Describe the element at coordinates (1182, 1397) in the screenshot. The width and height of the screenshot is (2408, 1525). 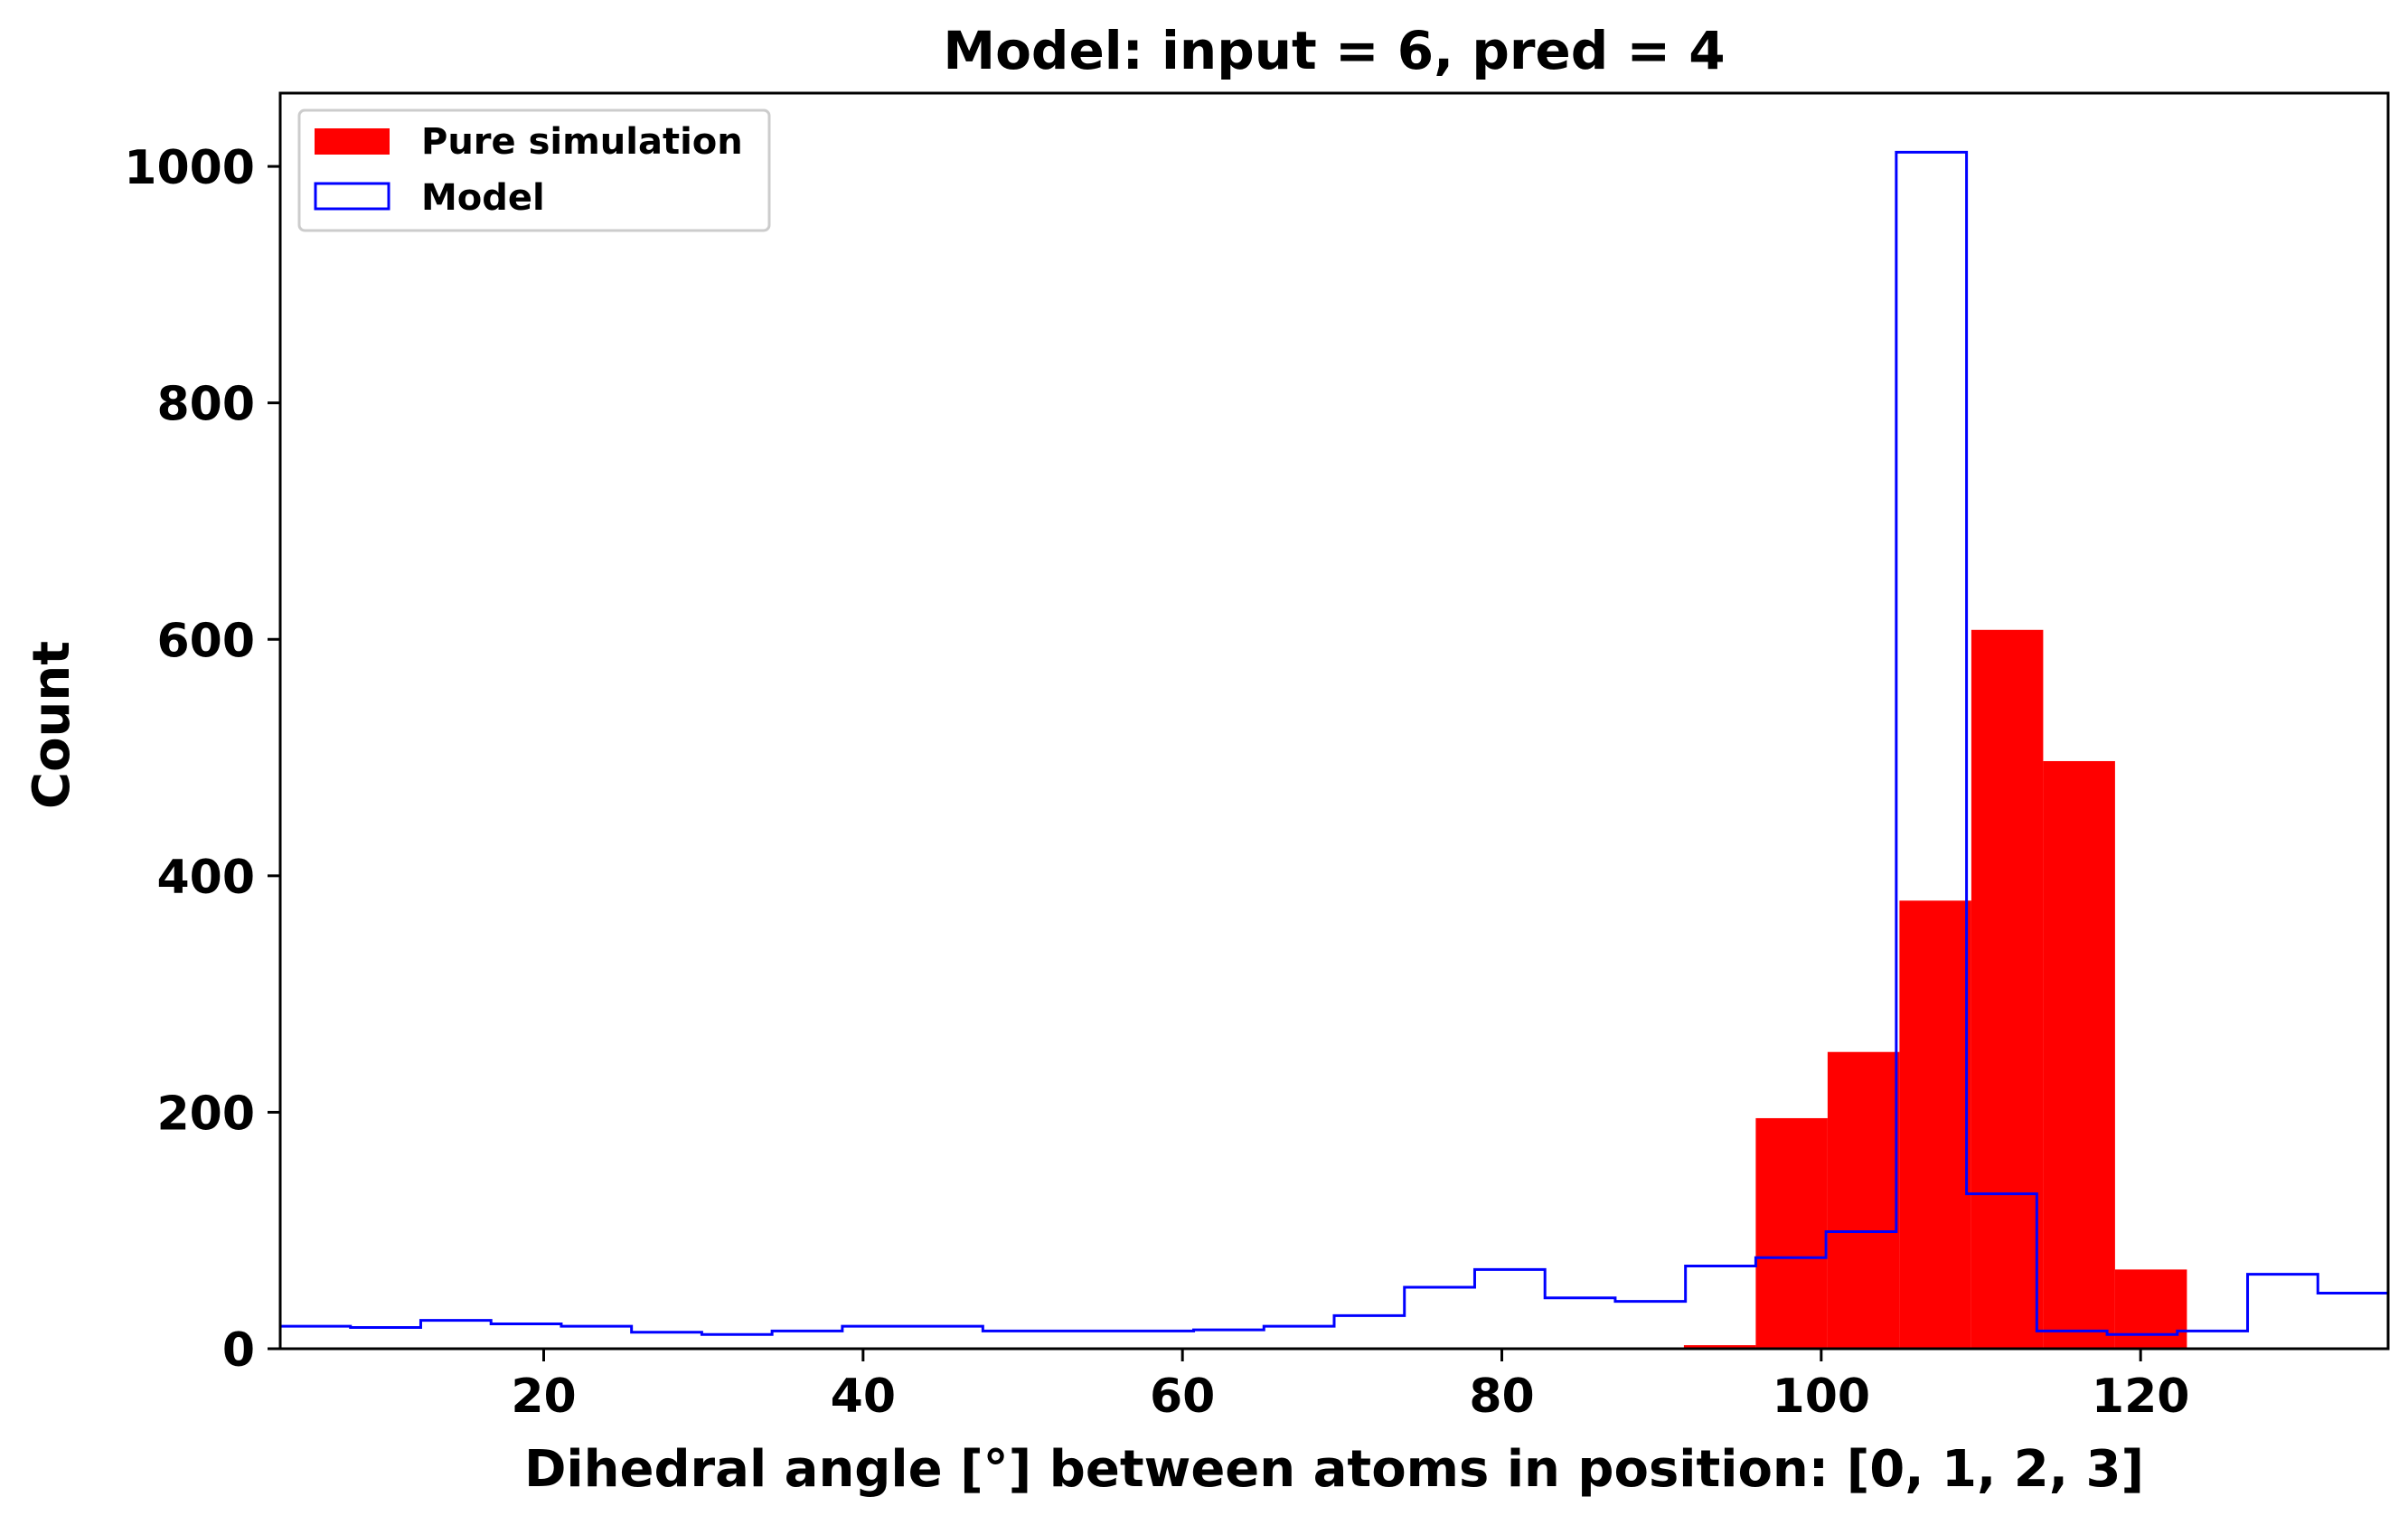
I see `x-tick-label: 60` at that location.